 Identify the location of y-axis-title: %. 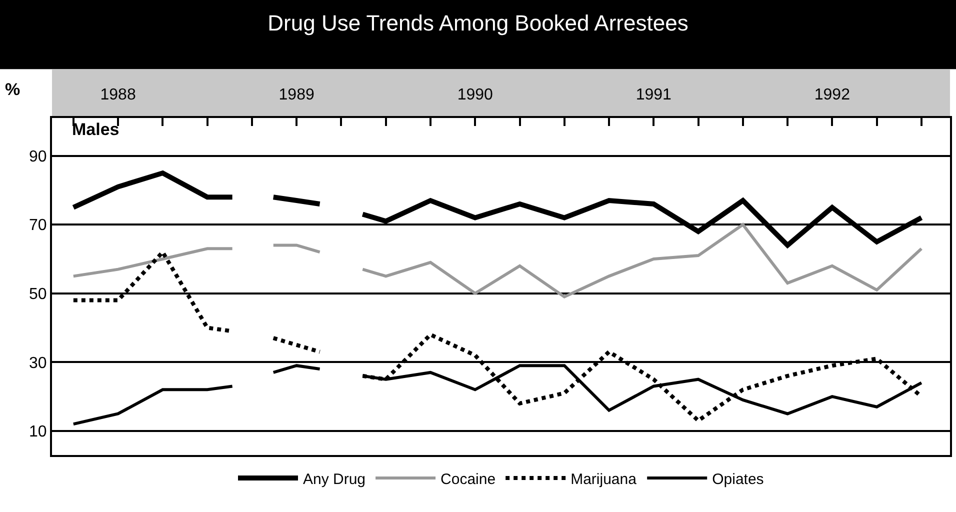
(12, 89).